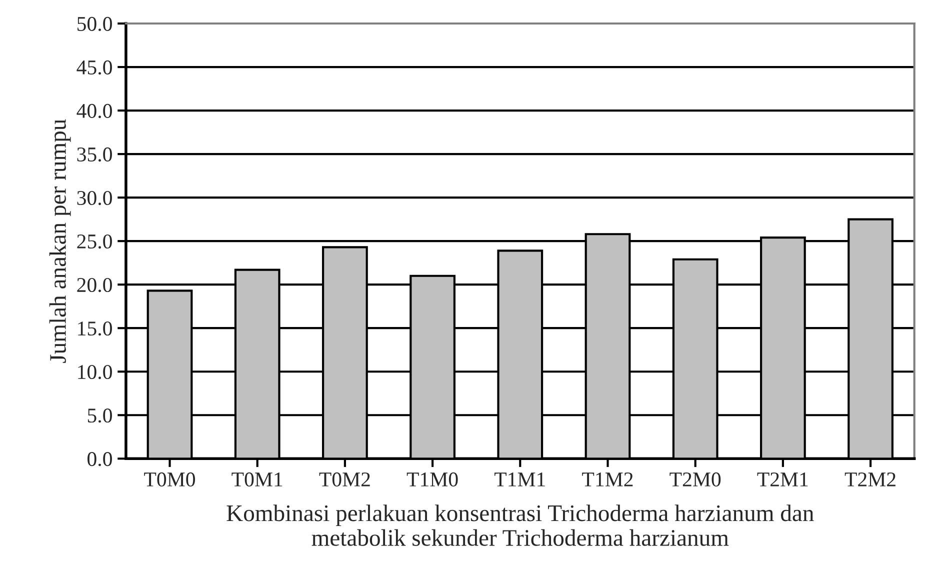 Image resolution: width=933 pixels, height=588 pixels. What do you see at coordinates (60, 241) in the screenshot?
I see `y-axis-title: Jumlah anakan per rumpu` at bounding box center [60, 241].